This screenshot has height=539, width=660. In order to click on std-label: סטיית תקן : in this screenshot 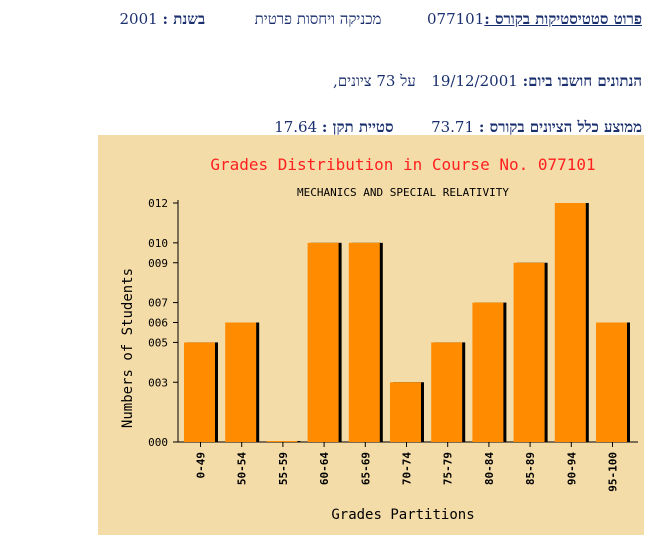, I will do `click(357, 127)`.